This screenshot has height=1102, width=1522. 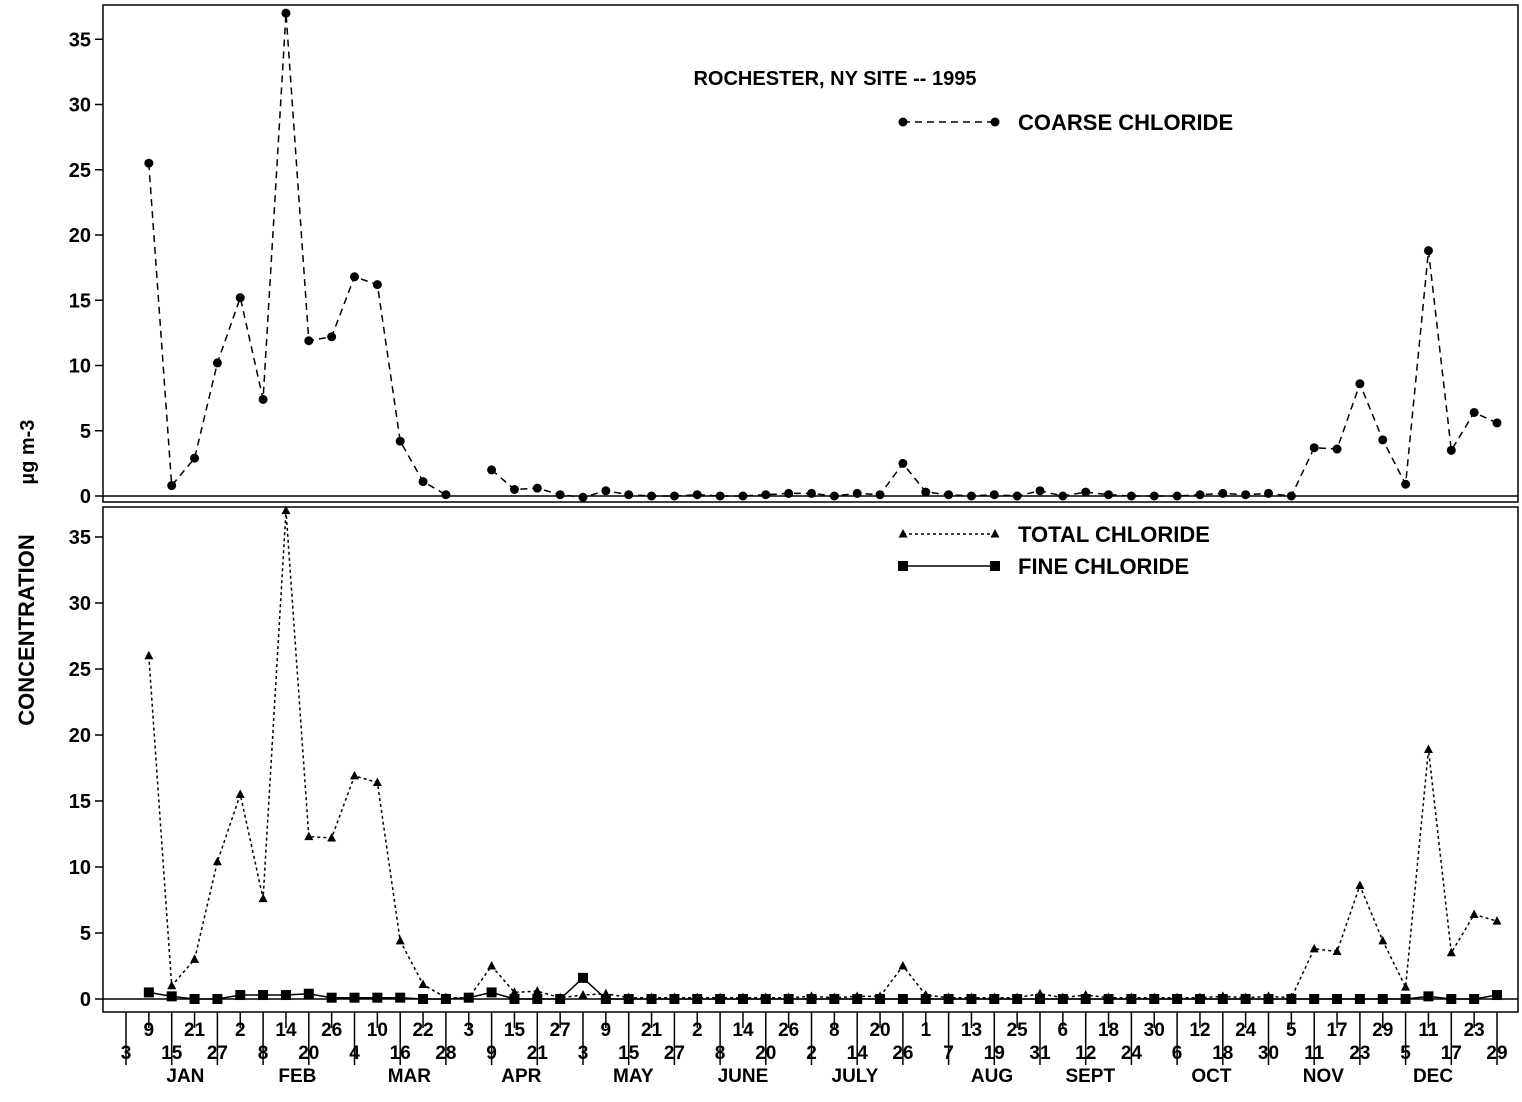 What do you see at coordinates (697, 1030) in the screenshot?
I see `x-tick-label: 2` at bounding box center [697, 1030].